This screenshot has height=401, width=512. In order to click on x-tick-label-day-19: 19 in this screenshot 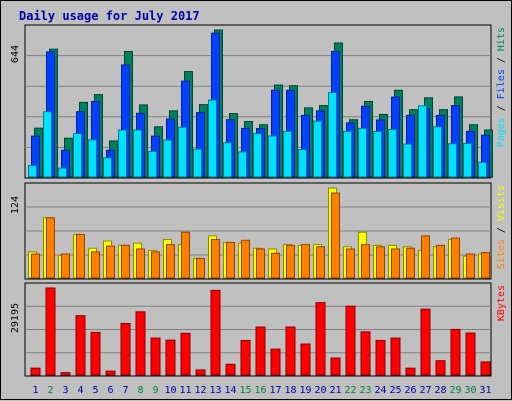, I will do `click(305, 390)`.